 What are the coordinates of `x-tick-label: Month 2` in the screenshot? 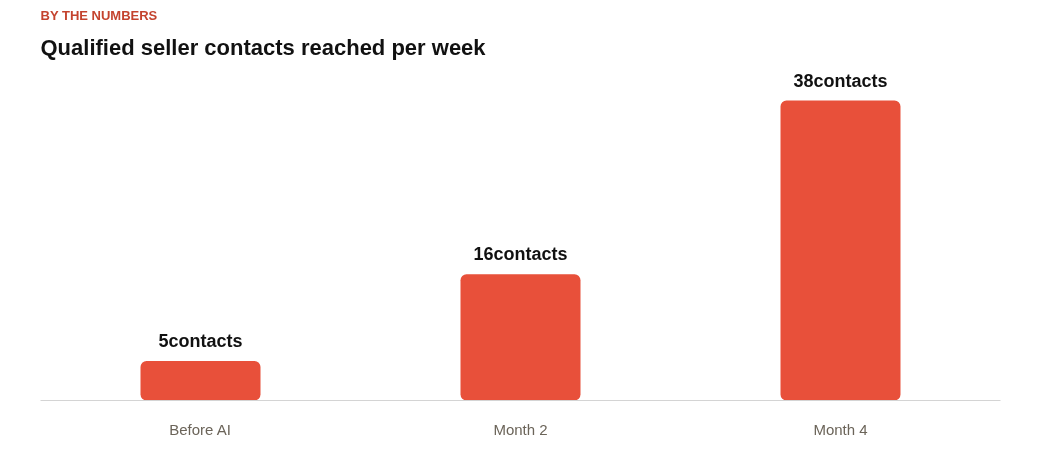 It's located at (520, 429).